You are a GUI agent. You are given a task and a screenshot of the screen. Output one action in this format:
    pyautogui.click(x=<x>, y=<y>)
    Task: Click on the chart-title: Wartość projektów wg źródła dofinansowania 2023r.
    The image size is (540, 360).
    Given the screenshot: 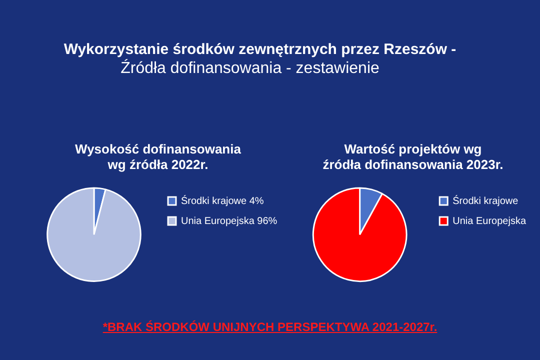 What is the action you would take?
    pyautogui.click(x=413, y=156)
    